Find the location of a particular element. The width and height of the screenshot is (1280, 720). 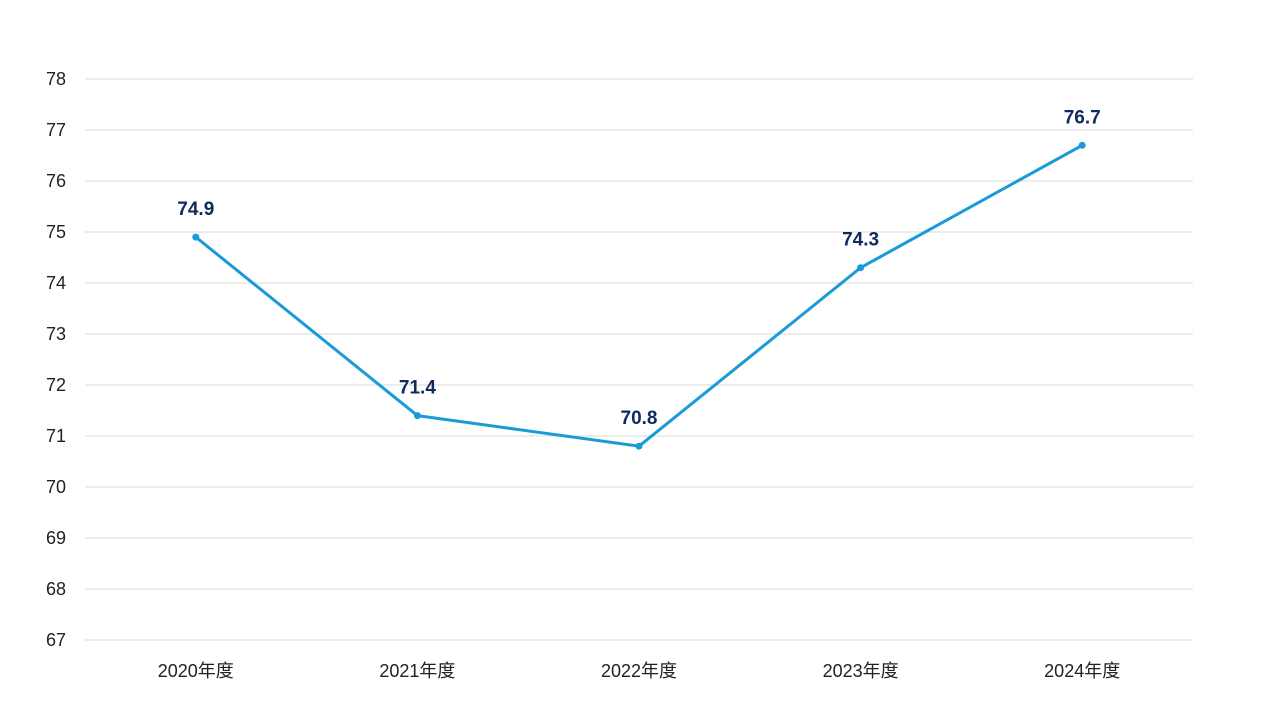

y-tick-label: 70 is located at coordinates (56, 487).